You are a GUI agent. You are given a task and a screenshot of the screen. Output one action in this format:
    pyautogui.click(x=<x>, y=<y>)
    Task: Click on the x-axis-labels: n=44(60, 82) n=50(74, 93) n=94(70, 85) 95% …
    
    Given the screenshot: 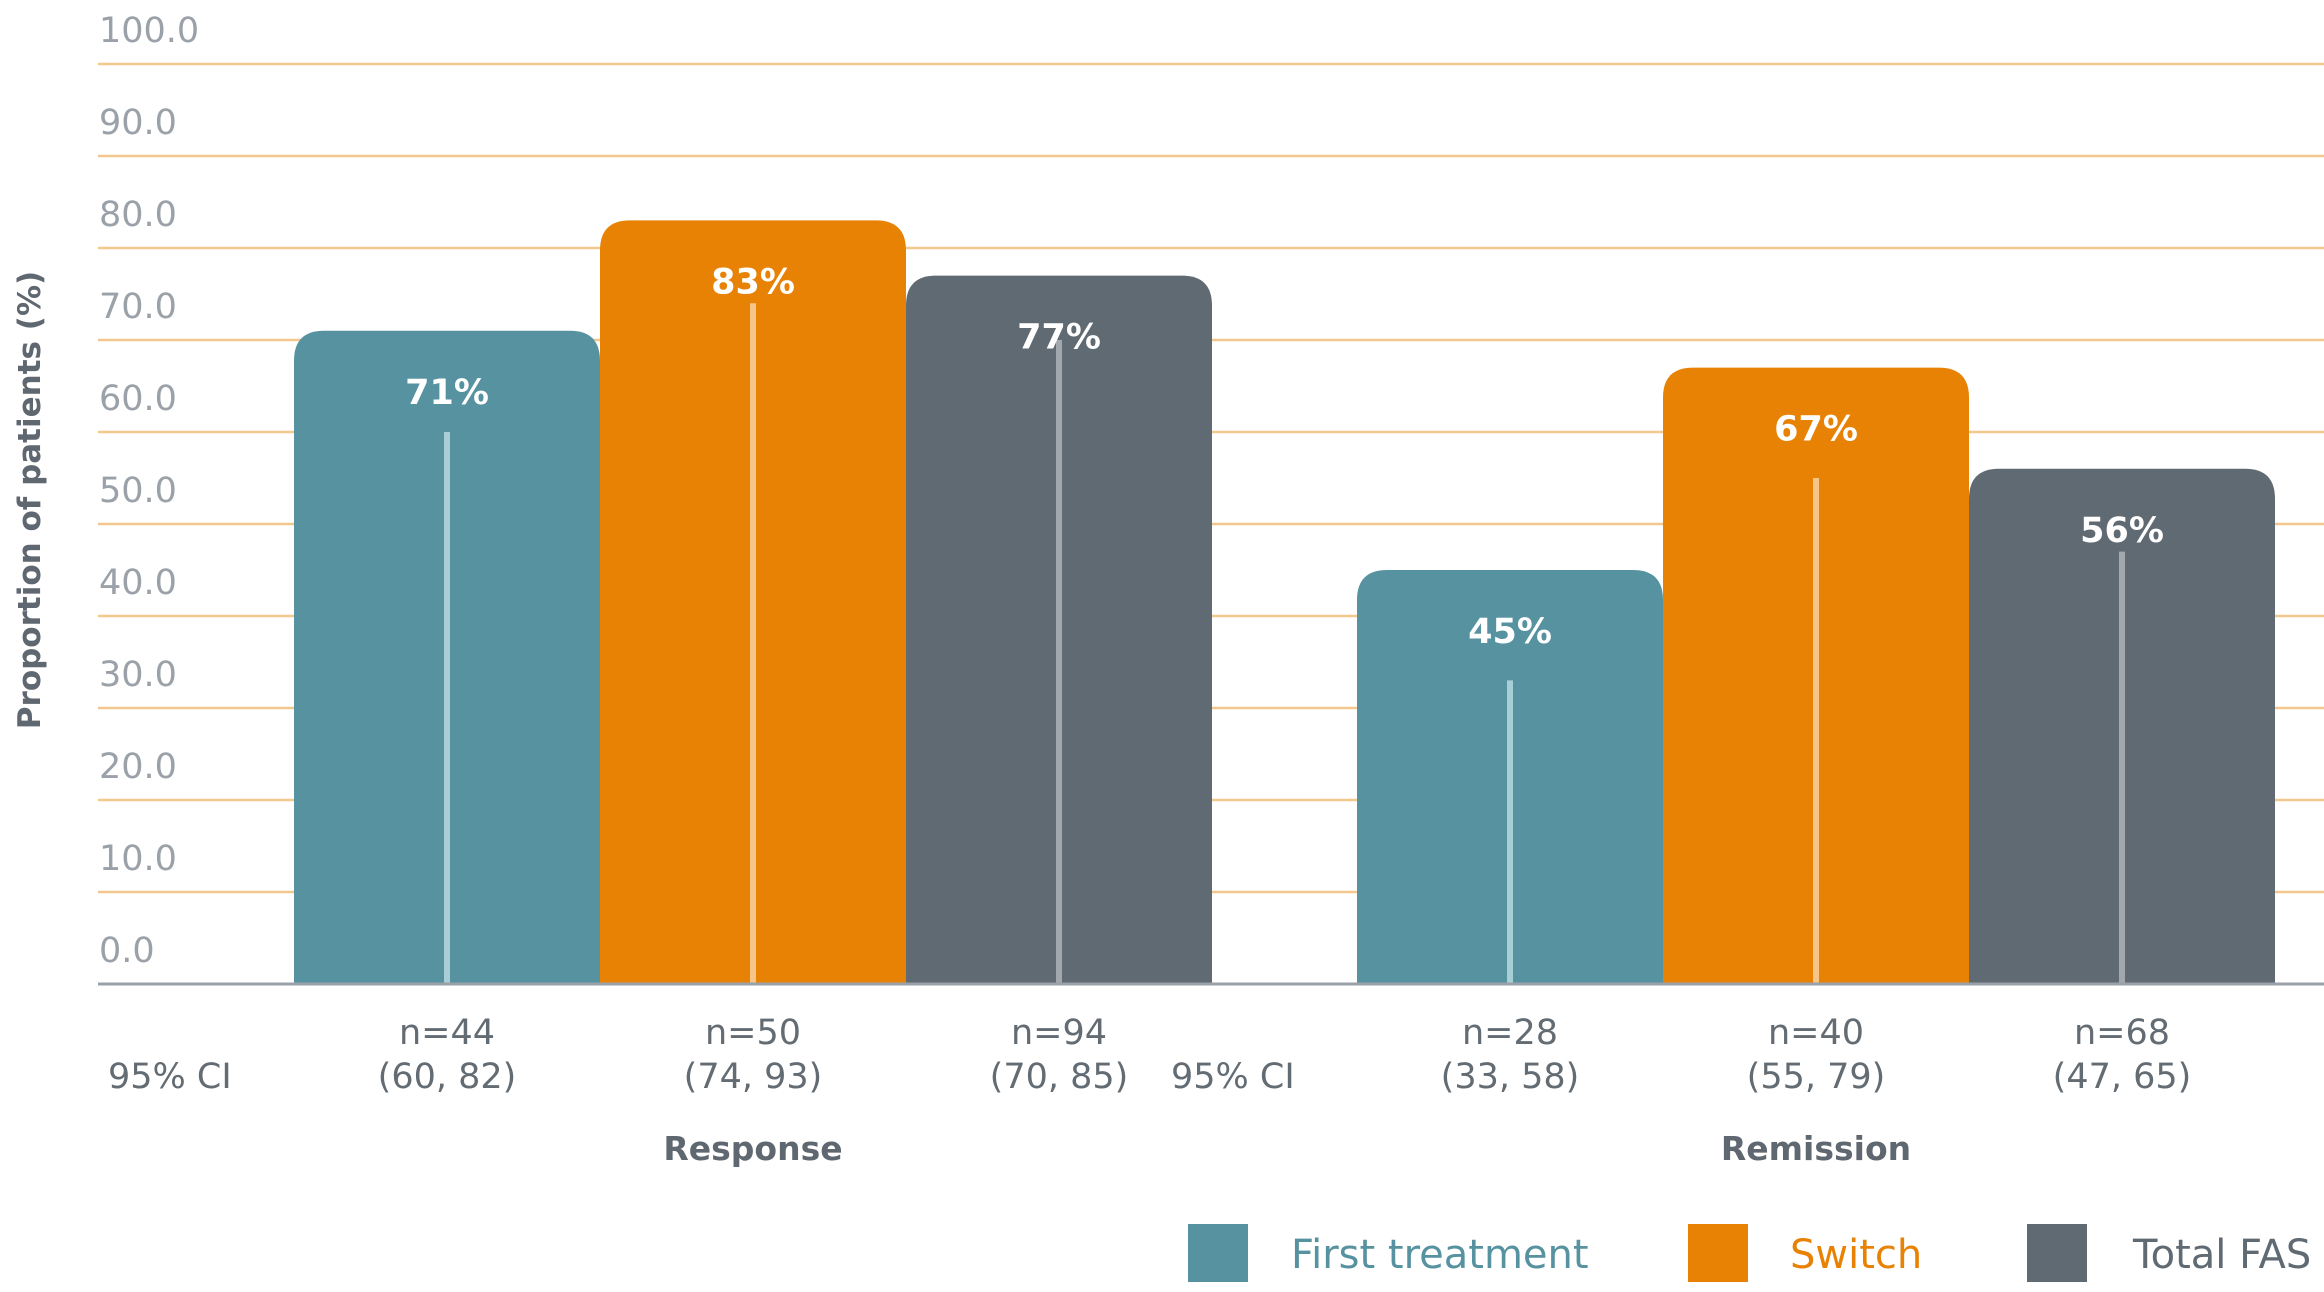 What is the action you would take?
    pyautogui.click(x=1149, y=1090)
    